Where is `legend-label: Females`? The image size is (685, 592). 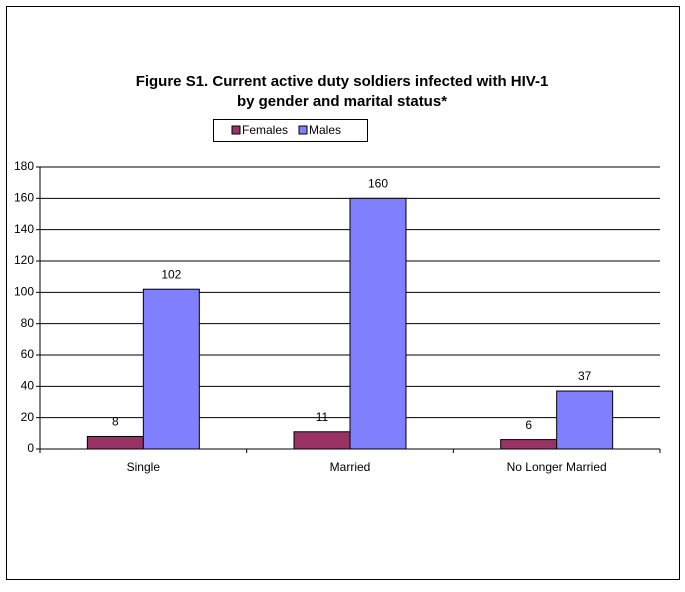 legend-label: Females is located at coordinates (265, 130).